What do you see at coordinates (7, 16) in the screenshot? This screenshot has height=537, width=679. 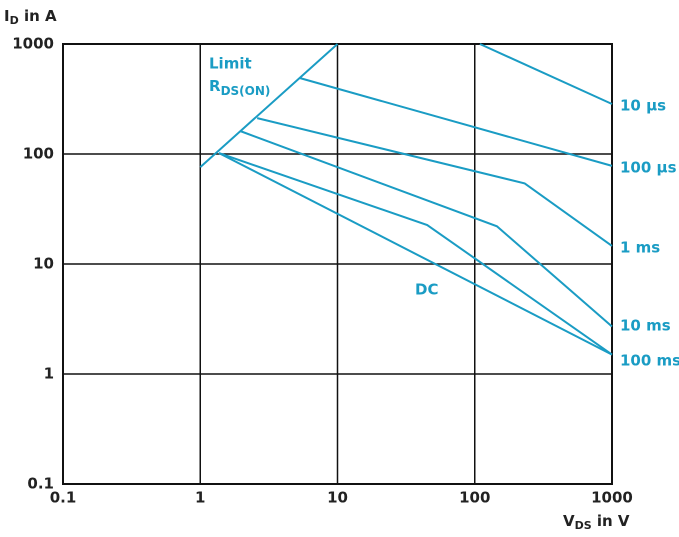 I see `y-label-main: I` at bounding box center [7, 16].